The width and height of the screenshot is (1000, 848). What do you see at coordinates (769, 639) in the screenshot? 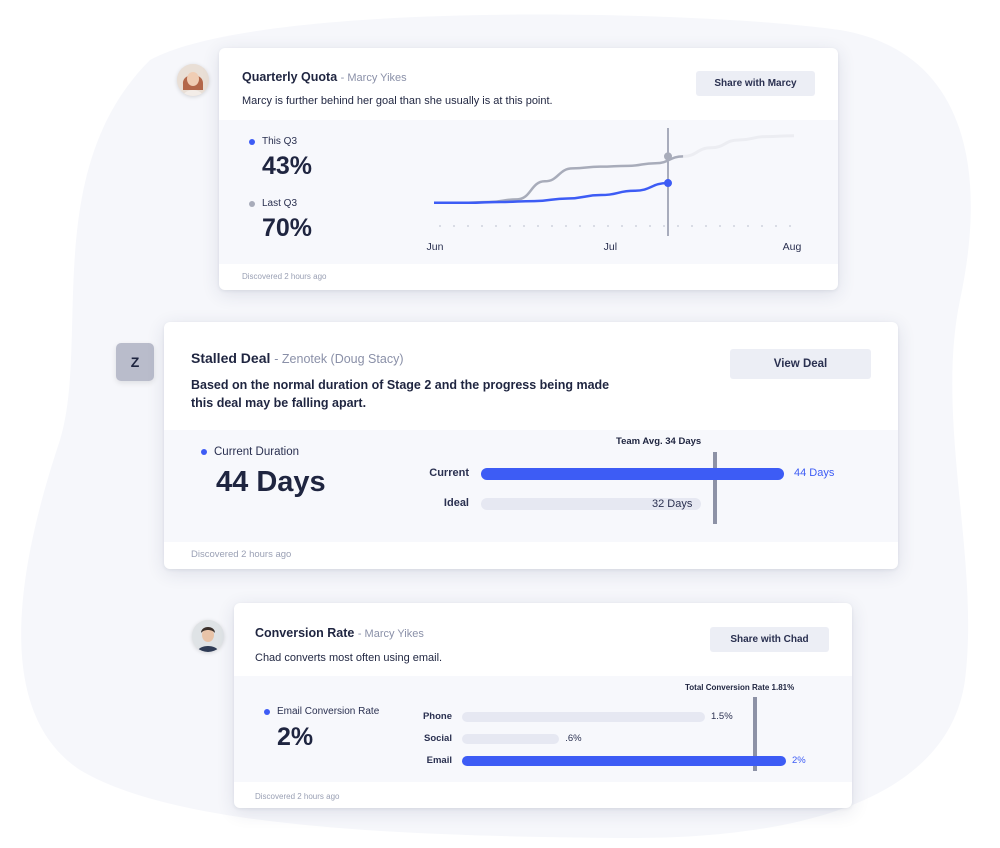
I see `share-with-chad-button: Share with Chad` at bounding box center [769, 639].